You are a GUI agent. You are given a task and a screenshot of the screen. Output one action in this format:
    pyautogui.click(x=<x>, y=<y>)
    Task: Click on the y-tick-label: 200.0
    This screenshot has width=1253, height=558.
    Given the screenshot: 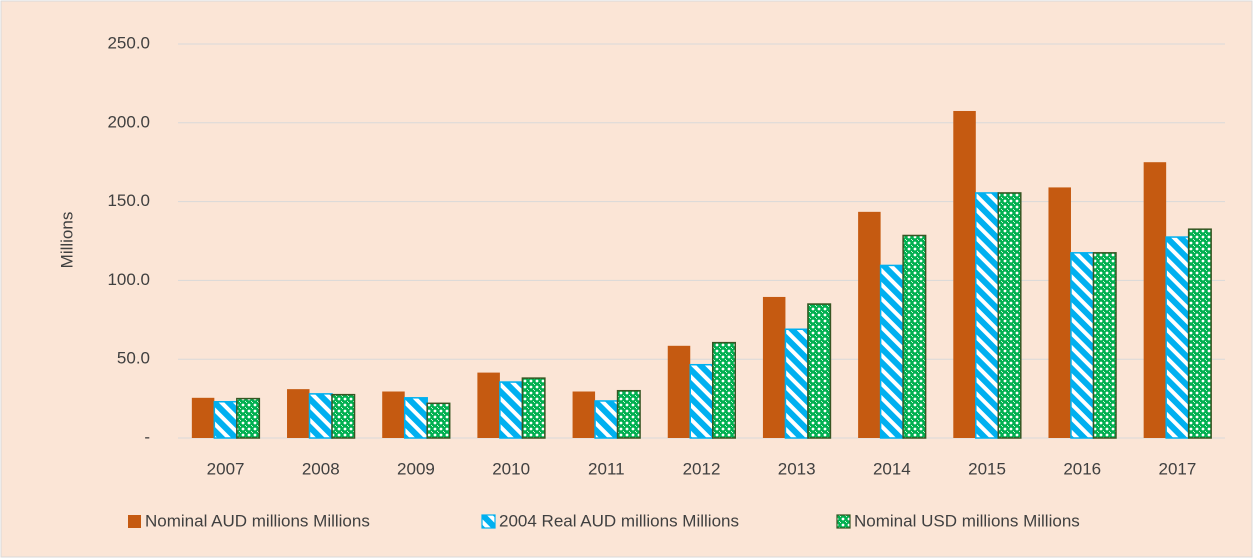 What is the action you would take?
    pyautogui.click(x=128, y=121)
    